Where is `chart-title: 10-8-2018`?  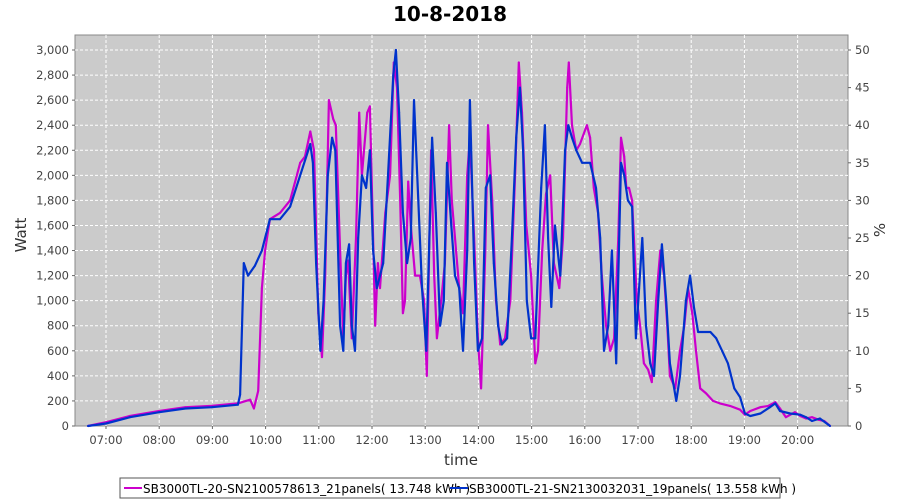 chart-title: 10-8-2018 is located at coordinates (450, 14).